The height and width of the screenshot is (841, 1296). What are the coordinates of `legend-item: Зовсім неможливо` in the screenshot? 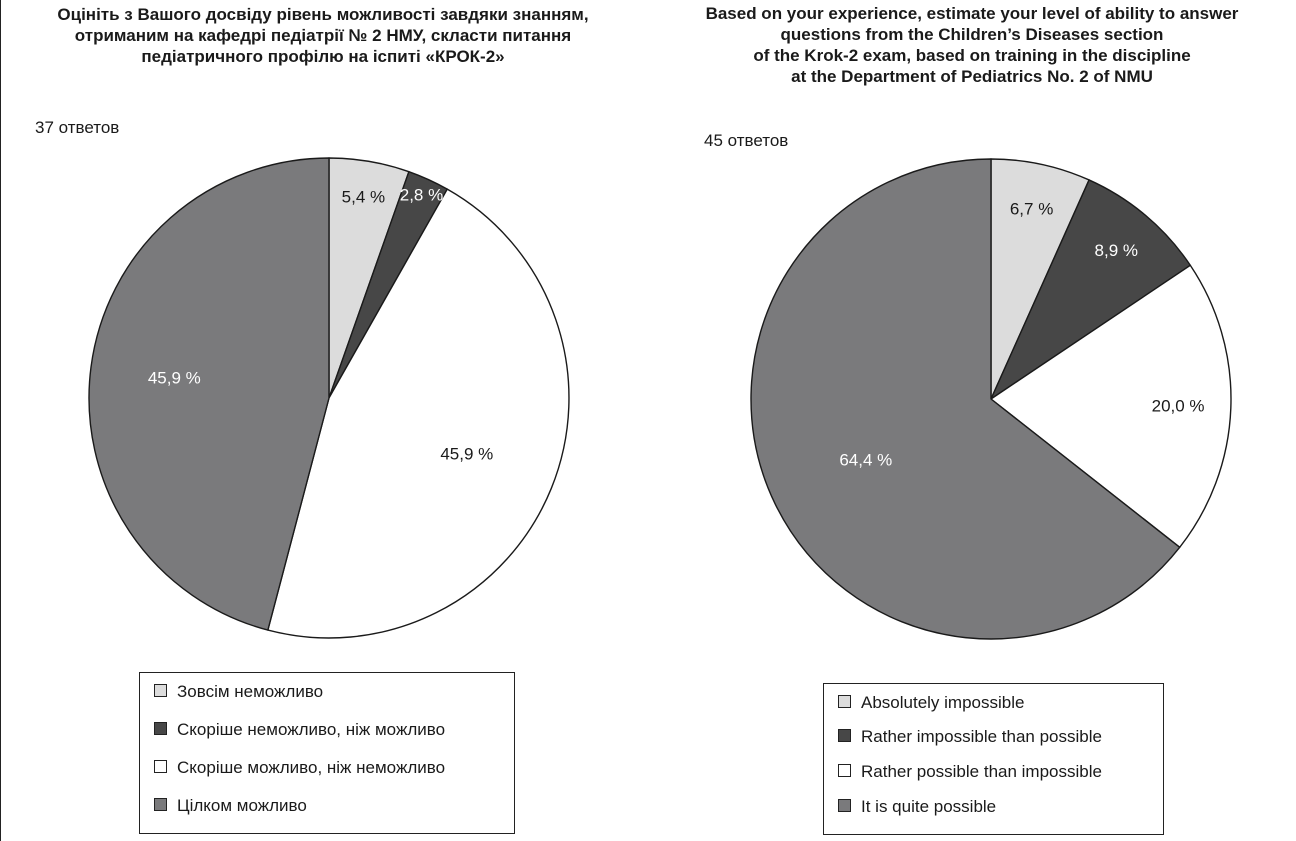 It's located at (238, 692).